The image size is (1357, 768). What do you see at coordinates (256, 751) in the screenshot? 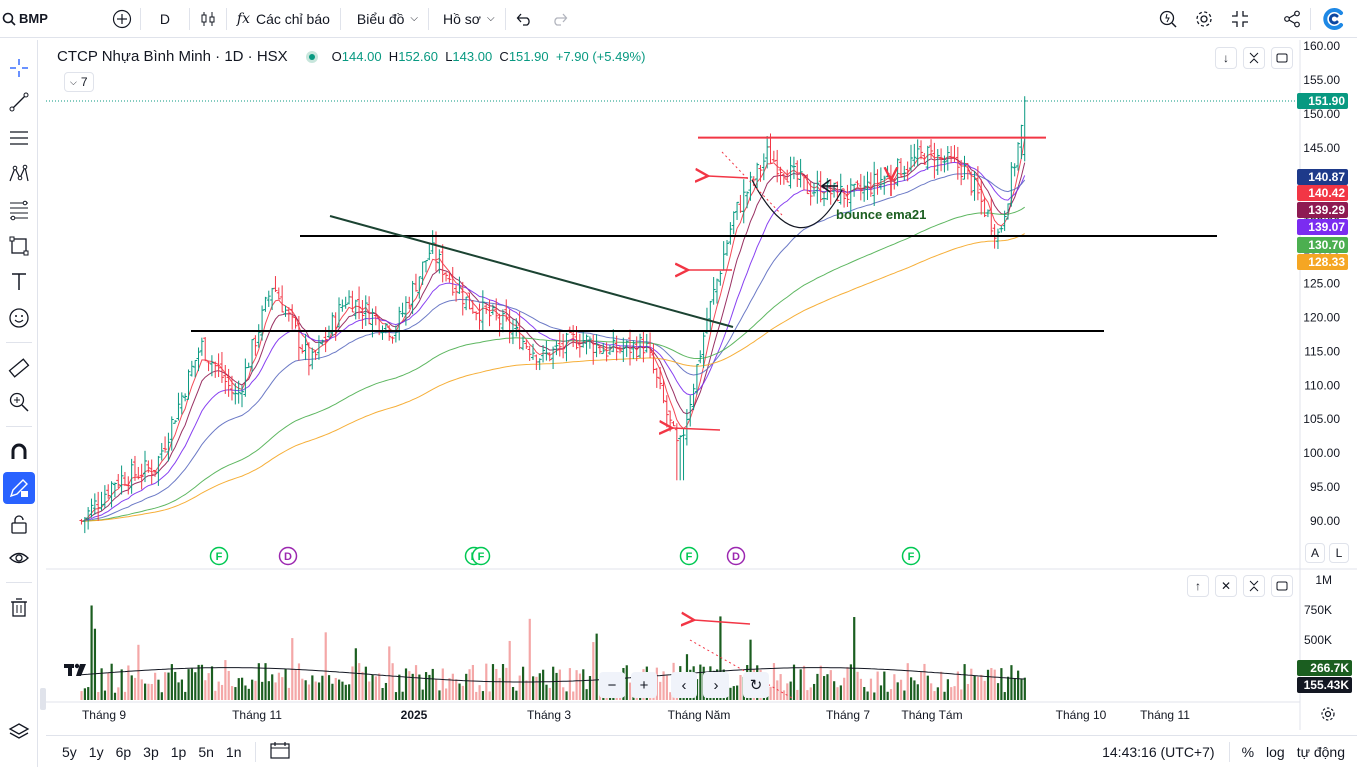
I see `divider` at bounding box center [256, 751].